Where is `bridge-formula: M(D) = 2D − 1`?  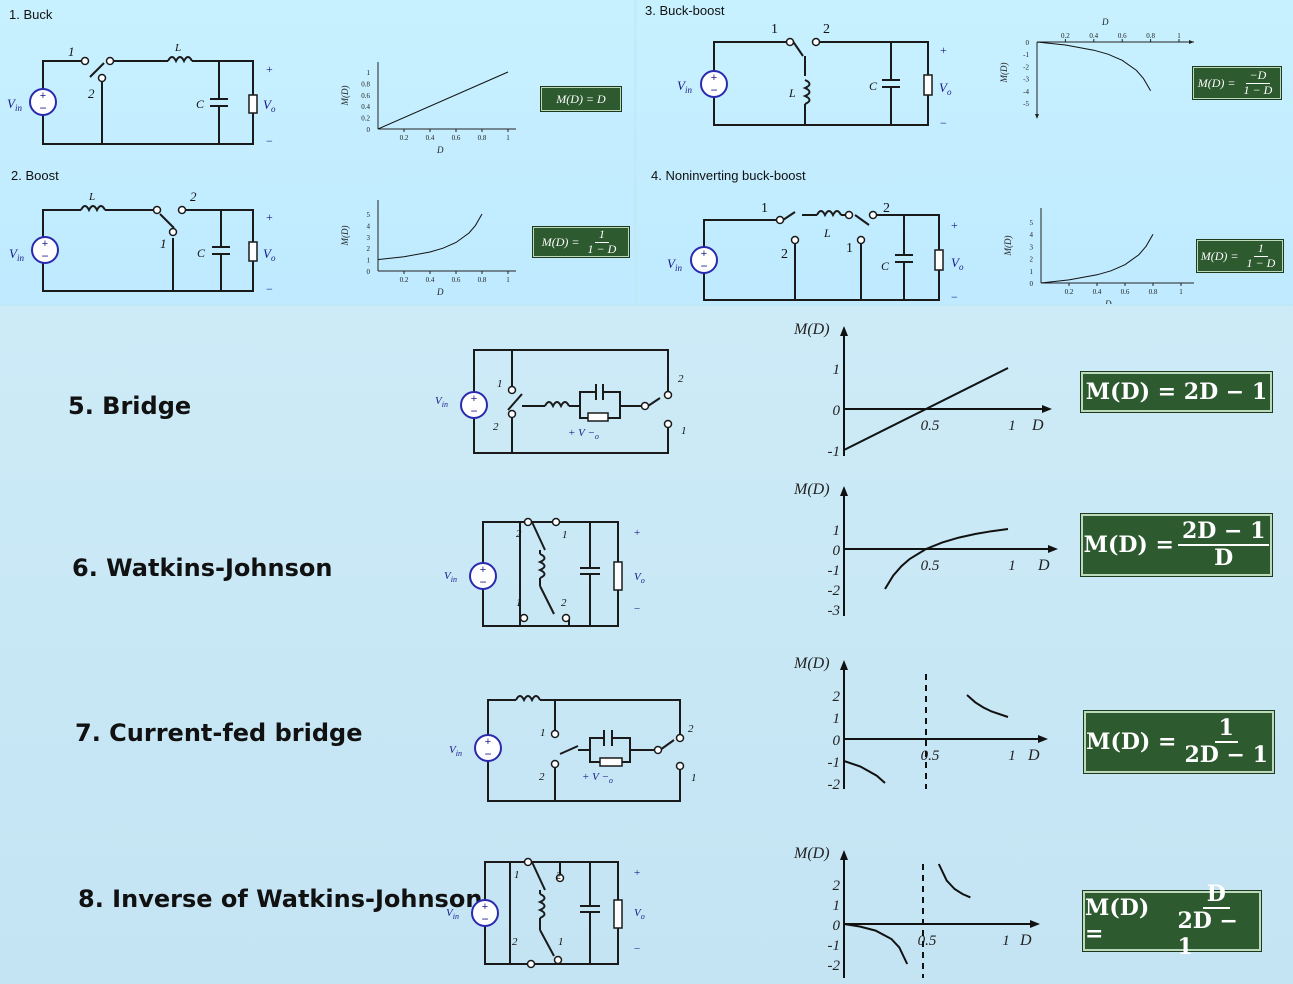 bridge-formula: M(D) = 2D − 1 is located at coordinates (1176, 392).